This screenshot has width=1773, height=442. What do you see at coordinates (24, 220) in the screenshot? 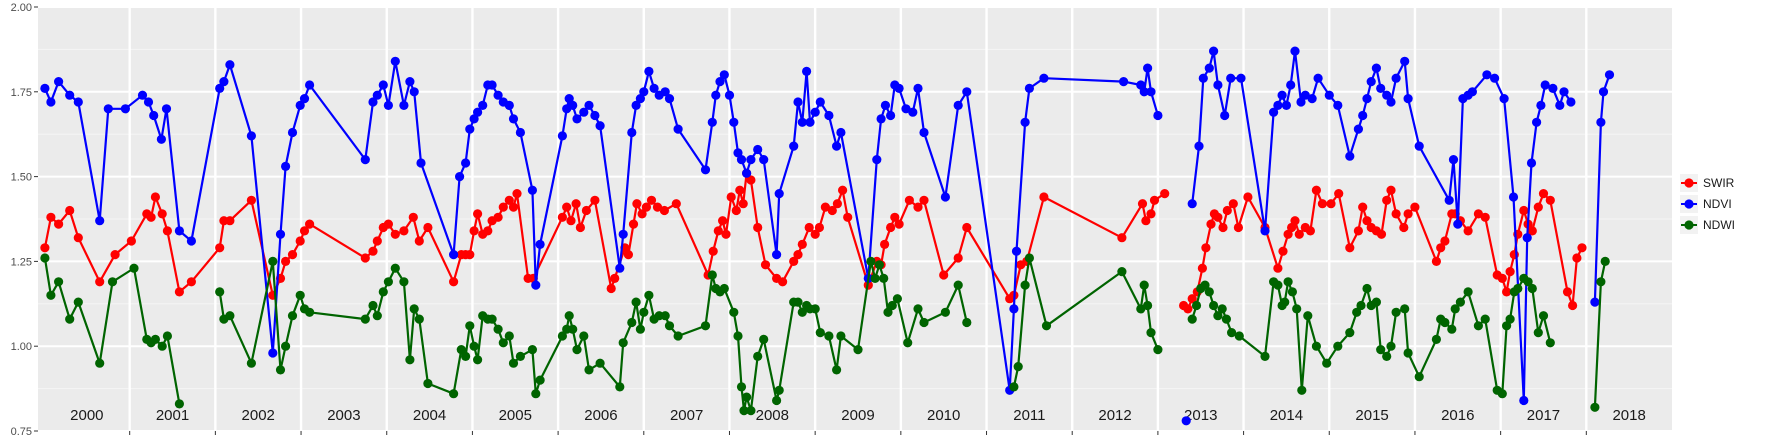
I see `y-axis: 0.75 1.00 1.25 1.50 1.75 2.00` at bounding box center [24, 220].